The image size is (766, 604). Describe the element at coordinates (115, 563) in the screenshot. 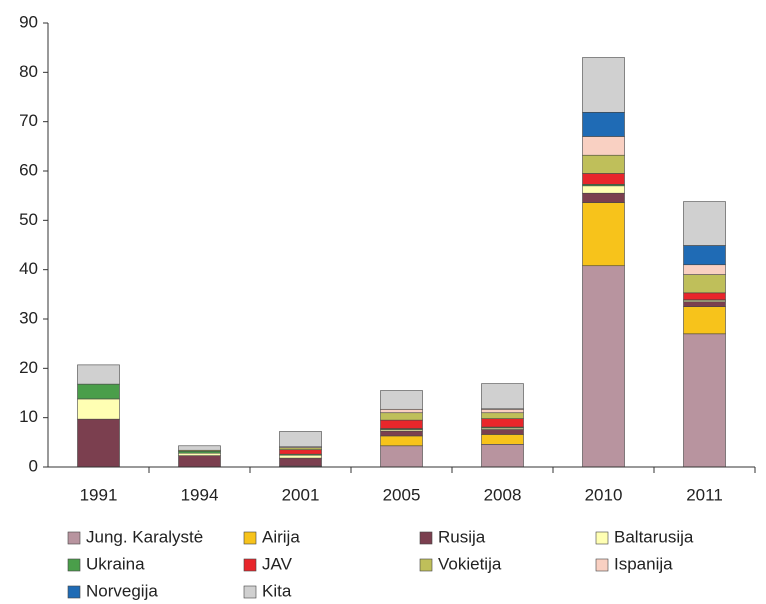

I see `legend-label: Ukraina` at that location.